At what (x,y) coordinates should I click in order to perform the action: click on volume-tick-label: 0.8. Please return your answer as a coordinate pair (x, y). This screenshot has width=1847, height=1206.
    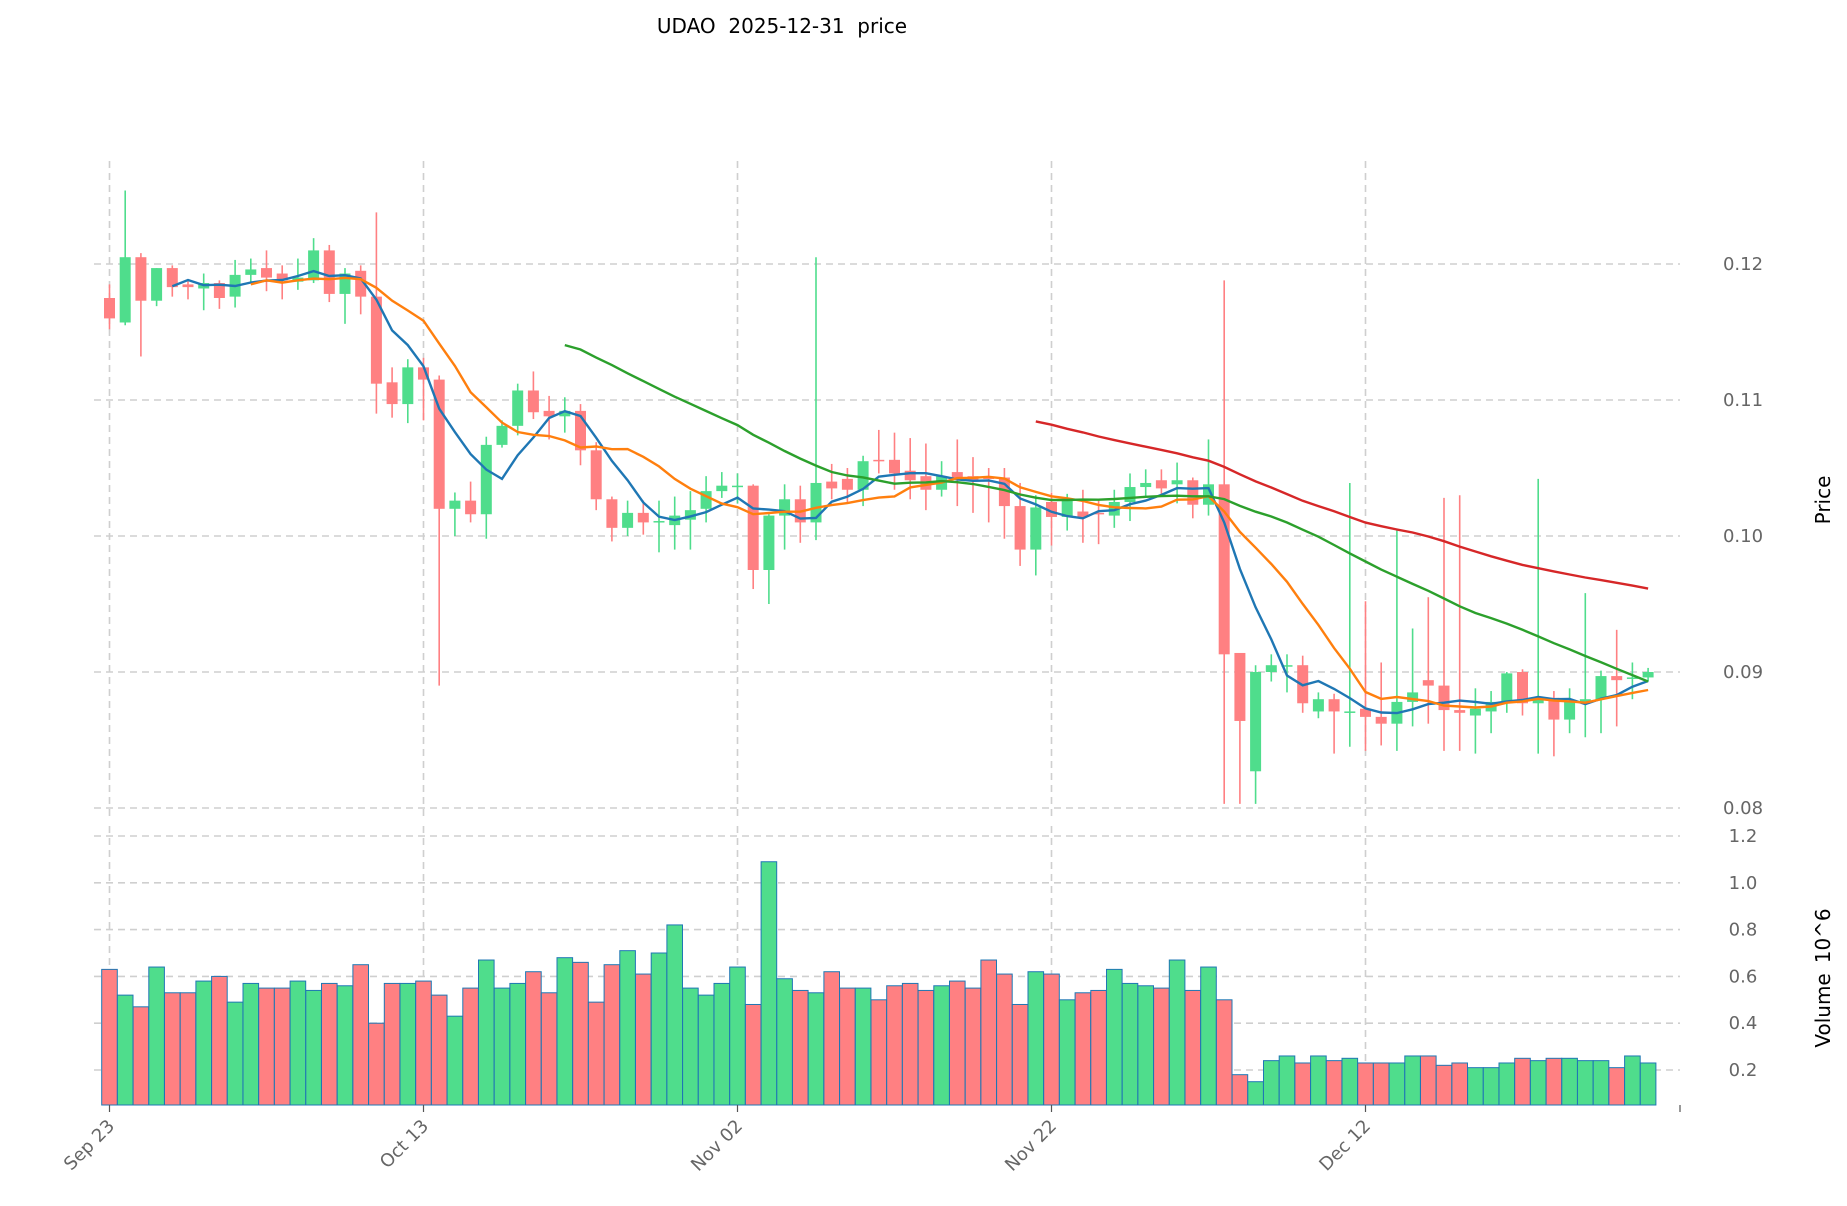
    Looking at the image, I should click on (1743, 930).